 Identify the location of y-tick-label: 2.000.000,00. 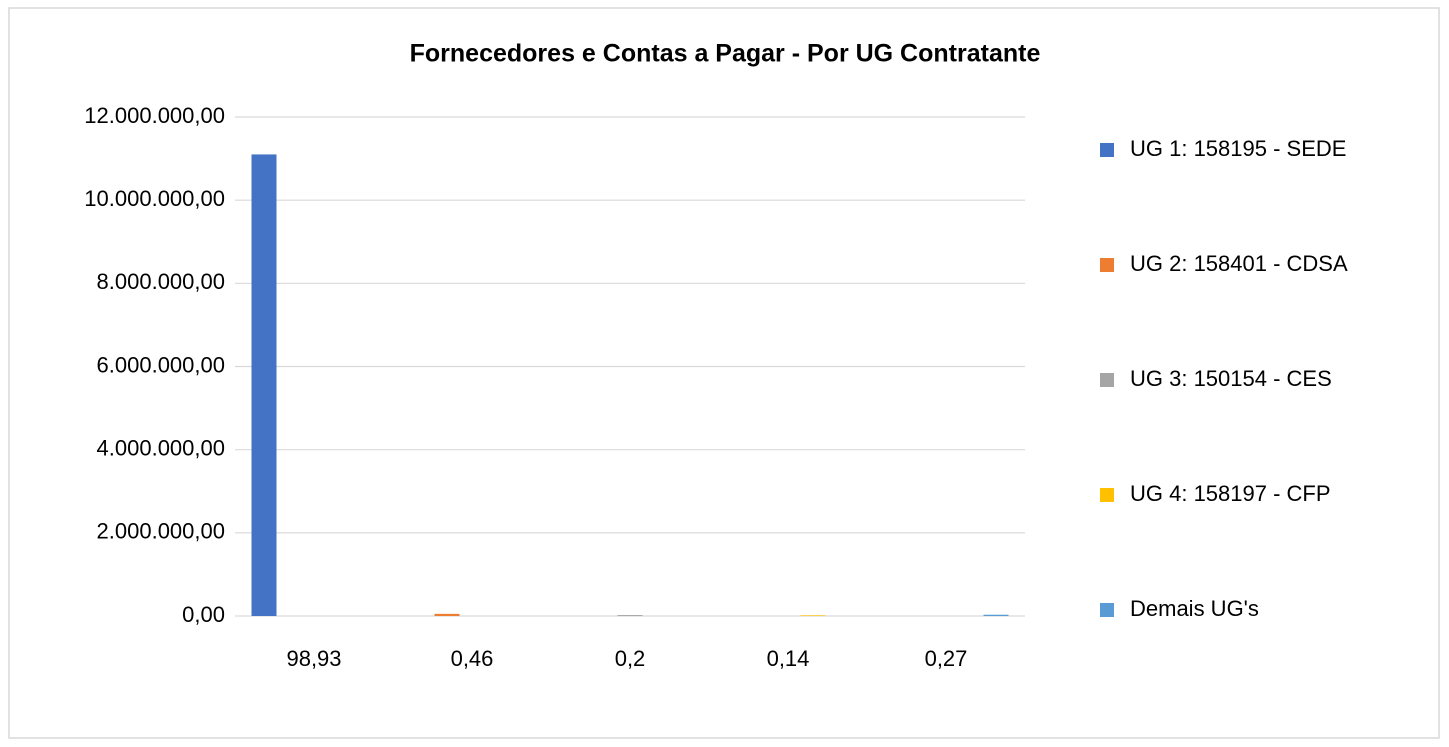
(161, 531).